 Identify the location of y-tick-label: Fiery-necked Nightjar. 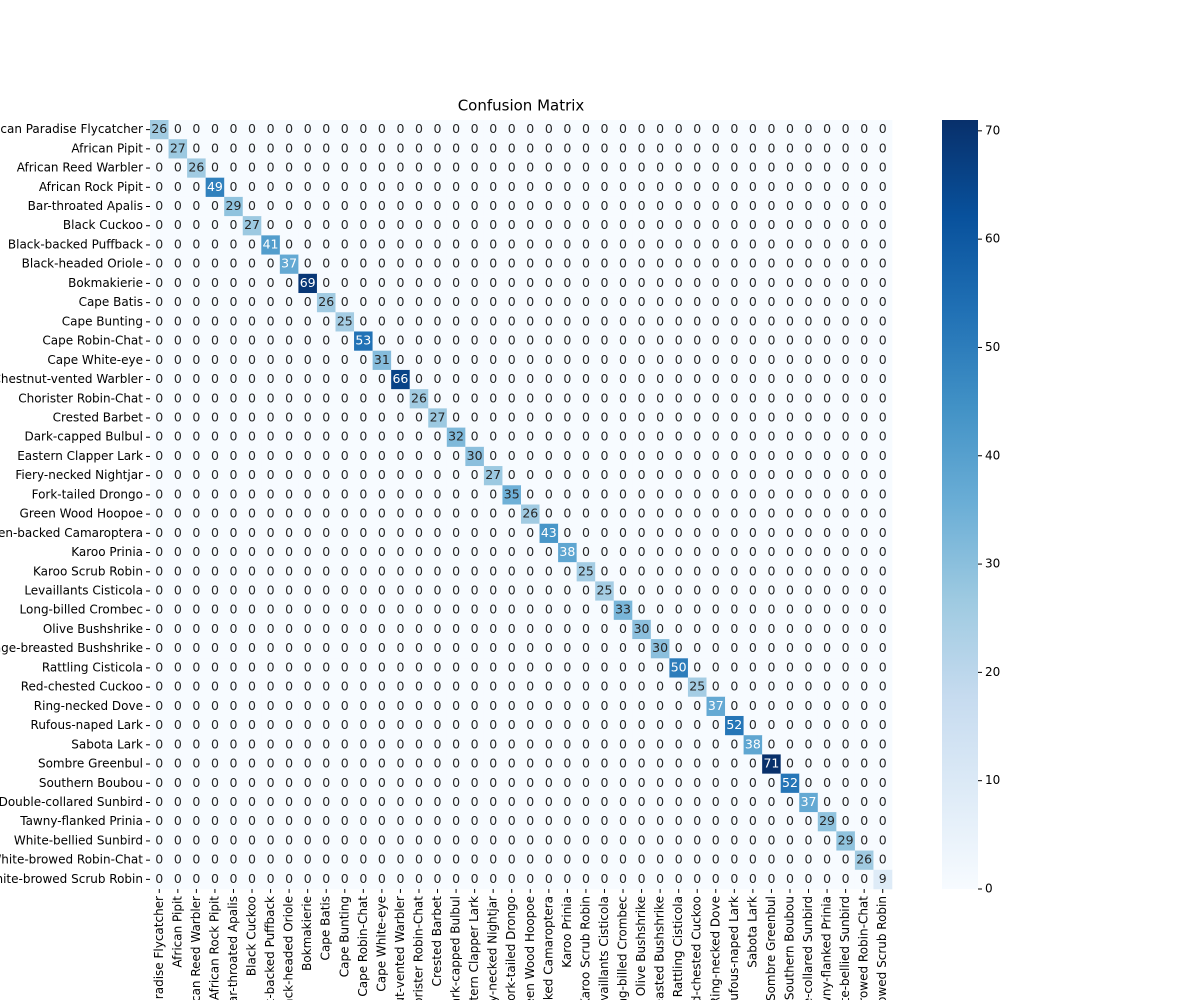
(79, 475).